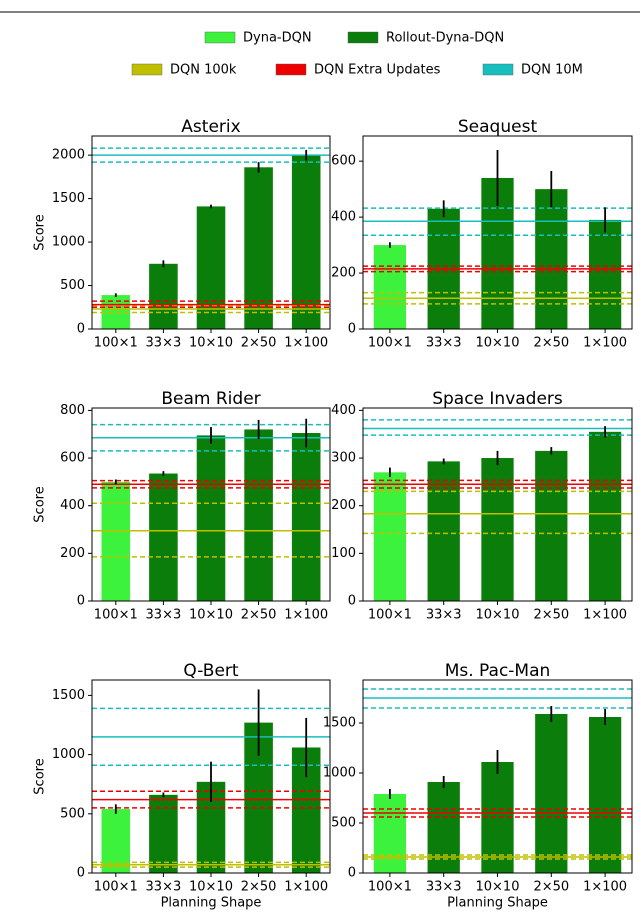 This screenshot has width=640, height=914. I want to click on legend-label: DQN 100k, so click(203, 70).